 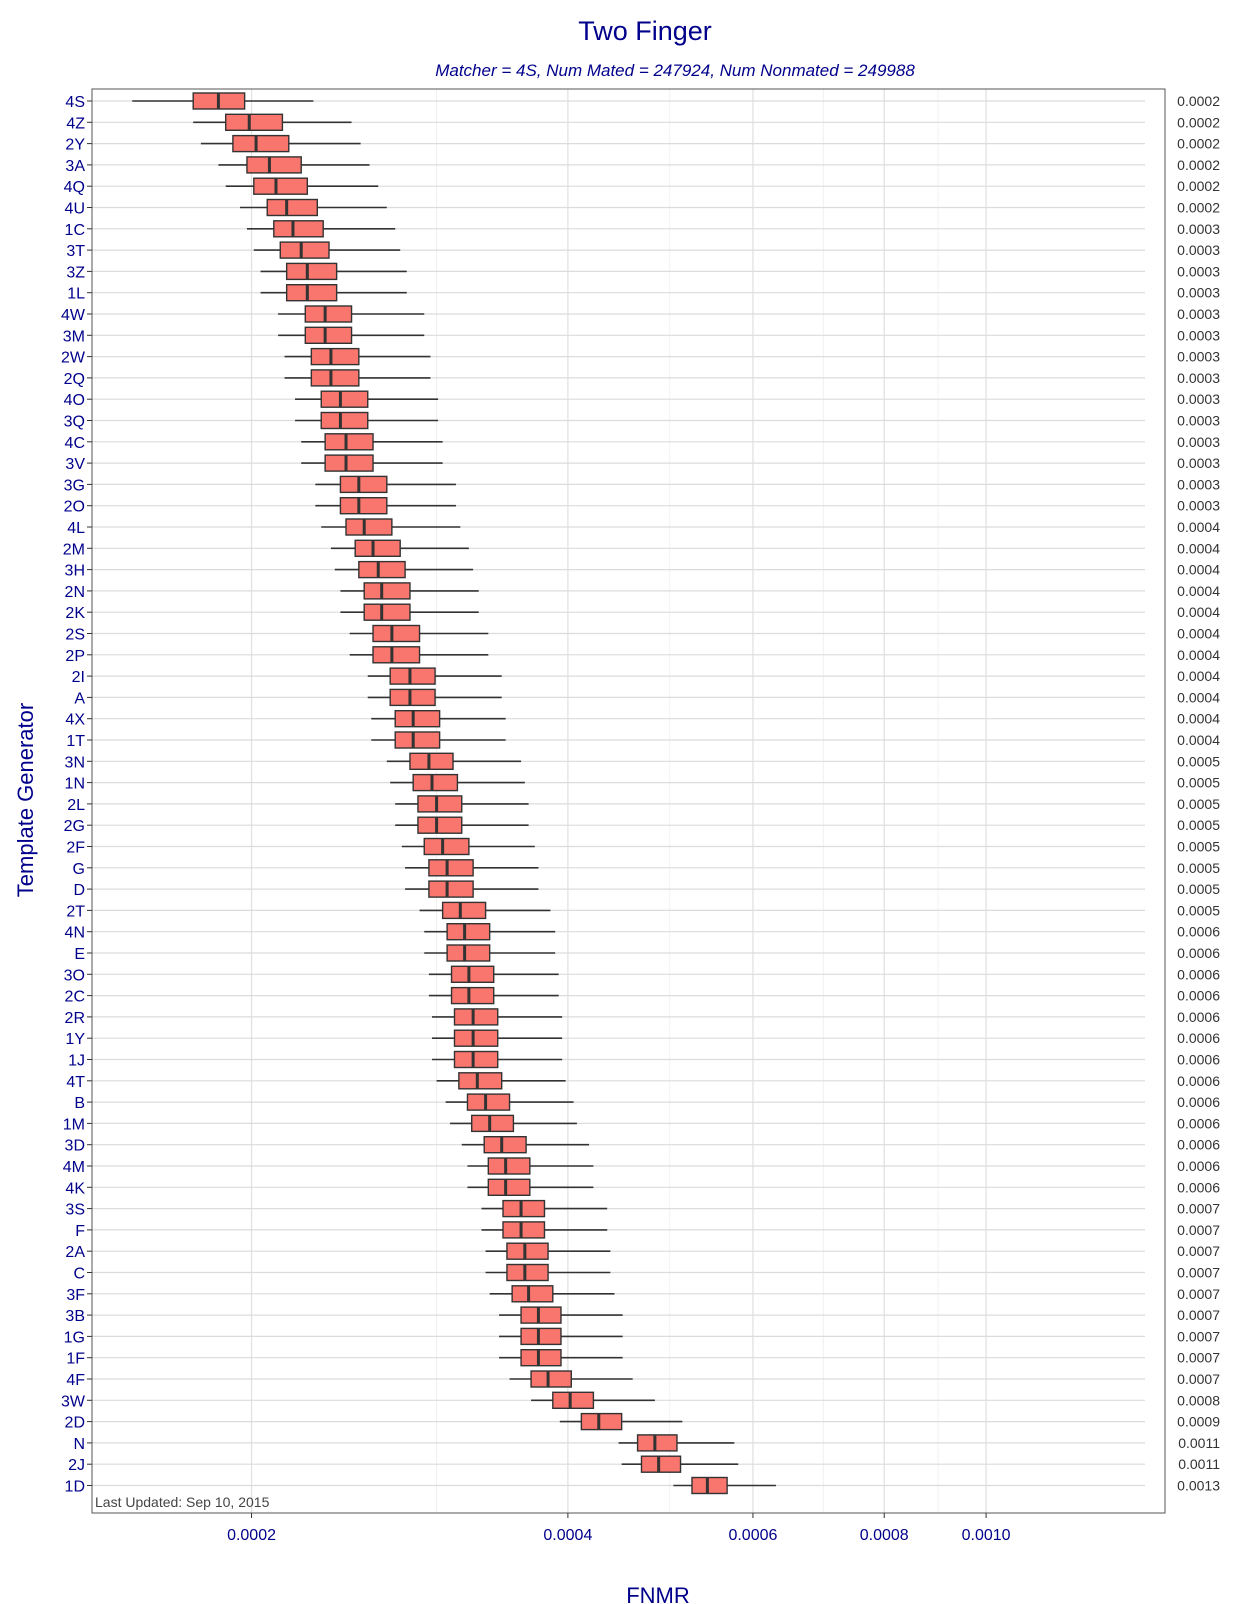 What do you see at coordinates (75, 1210) in the screenshot?
I see `y-tick-label: 3S` at bounding box center [75, 1210].